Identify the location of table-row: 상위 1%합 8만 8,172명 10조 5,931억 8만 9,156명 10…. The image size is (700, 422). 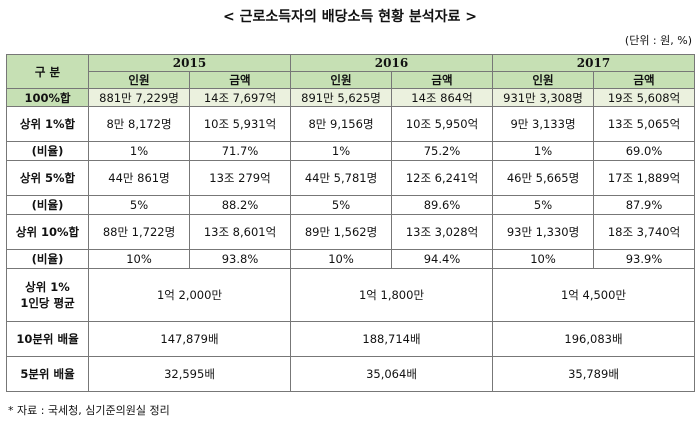
(350, 124).